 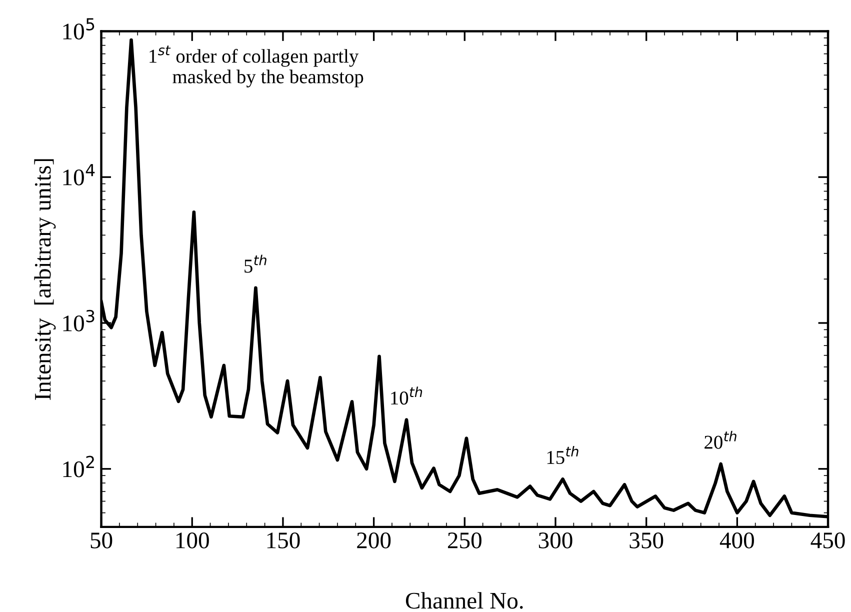 What do you see at coordinates (465, 540) in the screenshot?
I see `x-tick-label: 250` at bounding box center [465, 540].